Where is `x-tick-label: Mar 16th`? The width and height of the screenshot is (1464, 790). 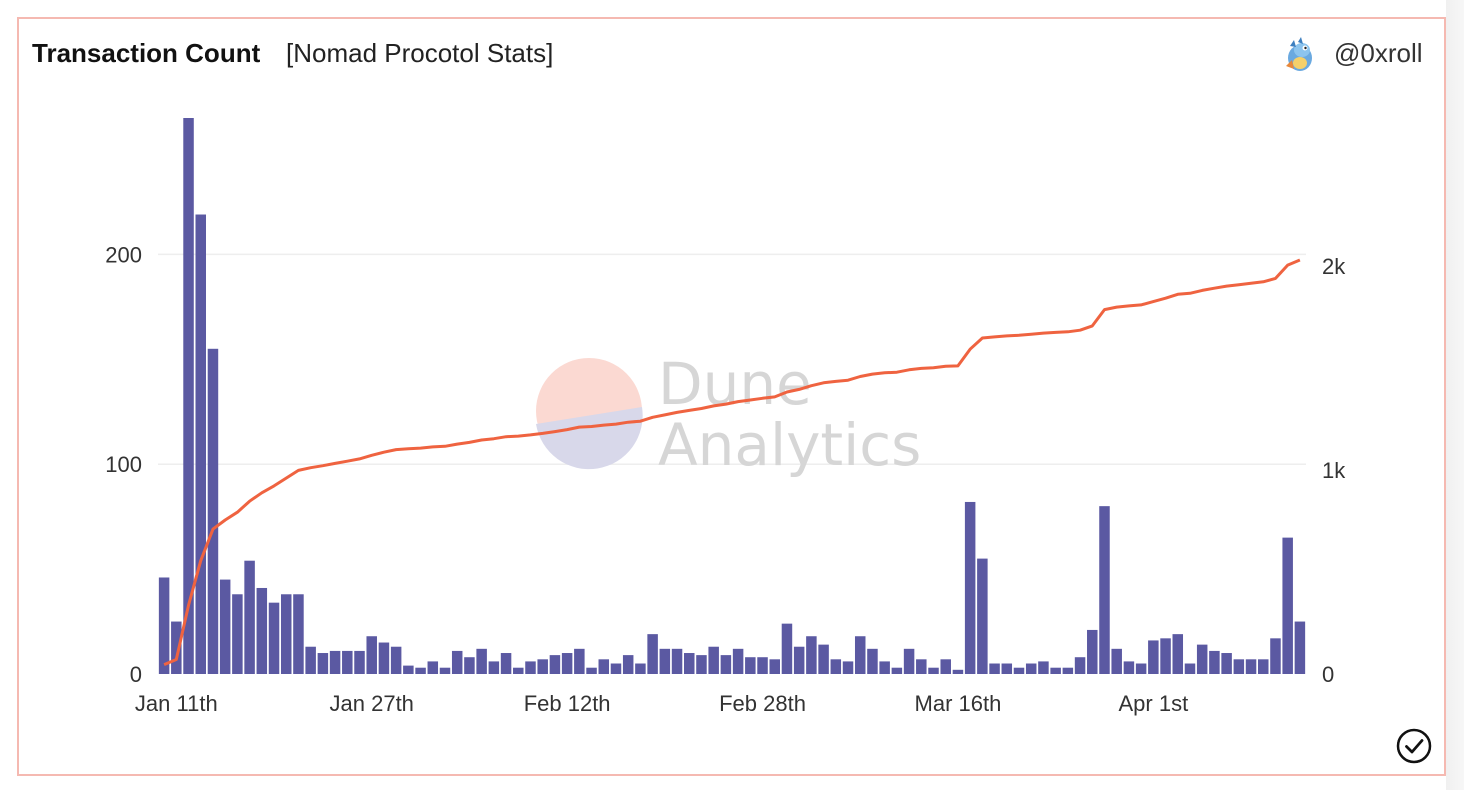
x-tick-label: Mar 16th is located at coordinates (958, 703).